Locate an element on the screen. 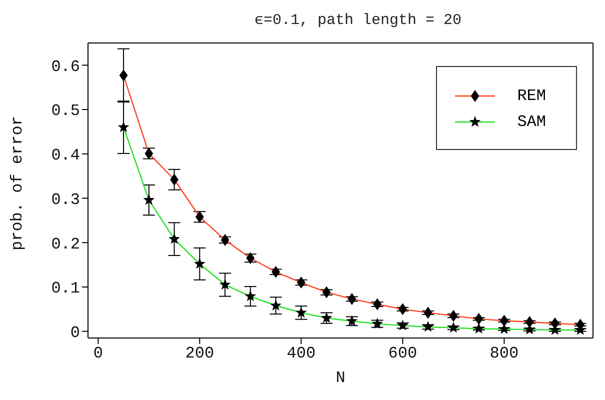 This screenshot has height=400, width=605. y-tick-label: 0.3 is located at coordinates (65, 199).